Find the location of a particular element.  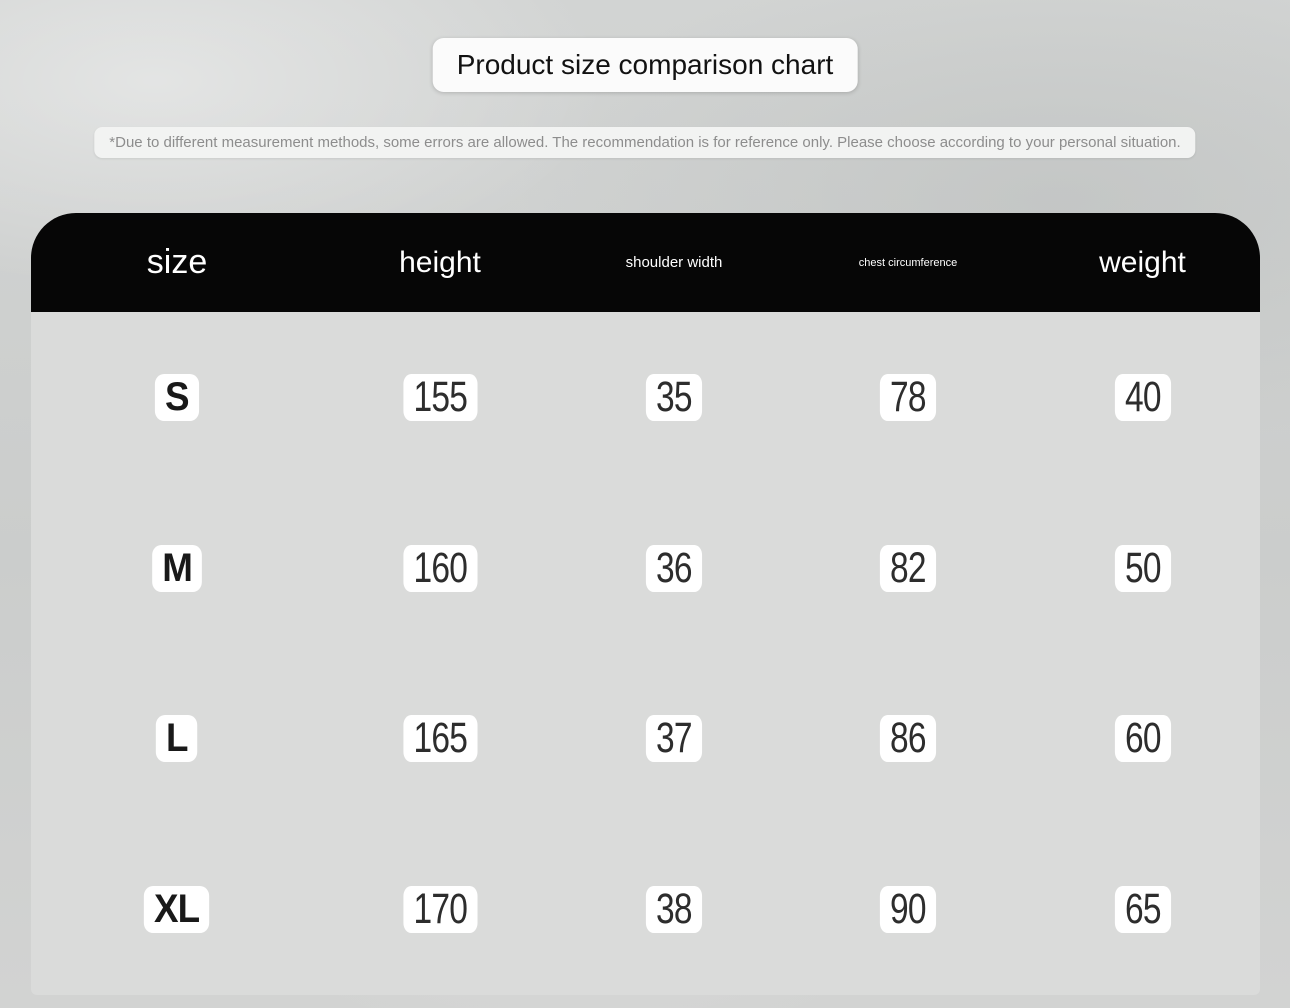

table-cell: XL is located at coordinates (177, 909).